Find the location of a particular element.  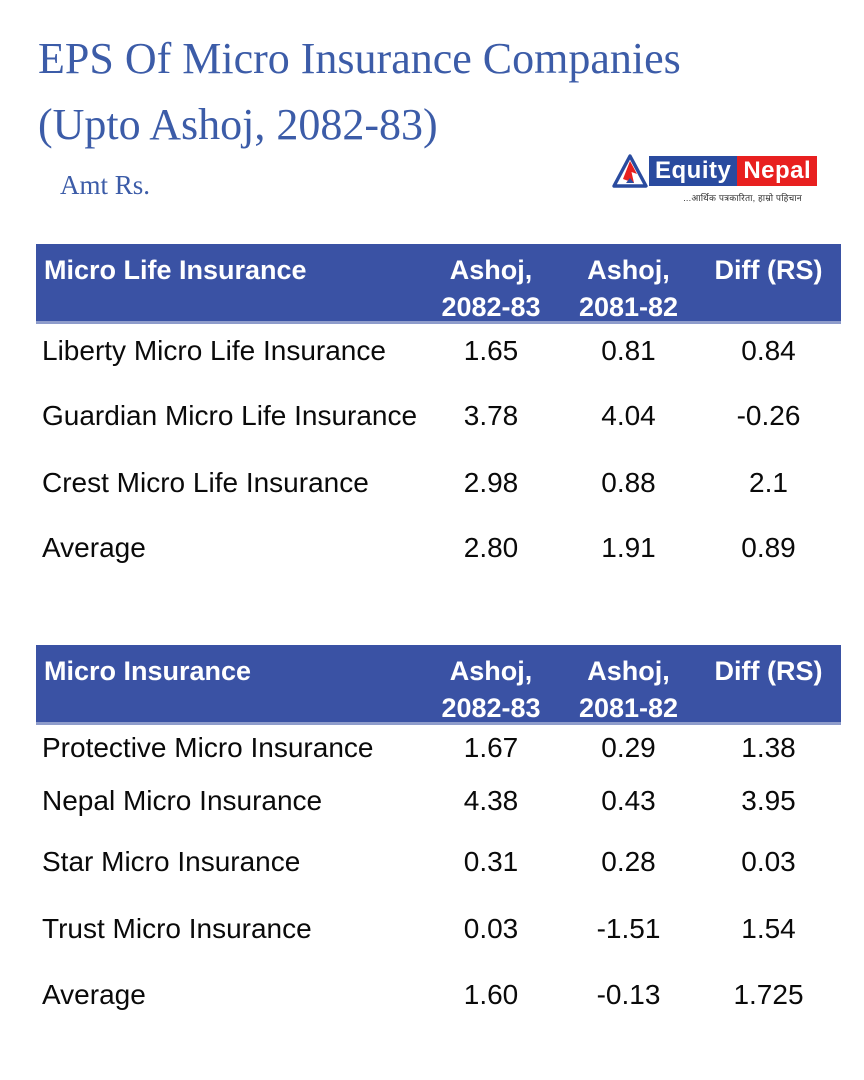

table1-col-header-diff: Diff (RS) is located at coordinates (768, 286).